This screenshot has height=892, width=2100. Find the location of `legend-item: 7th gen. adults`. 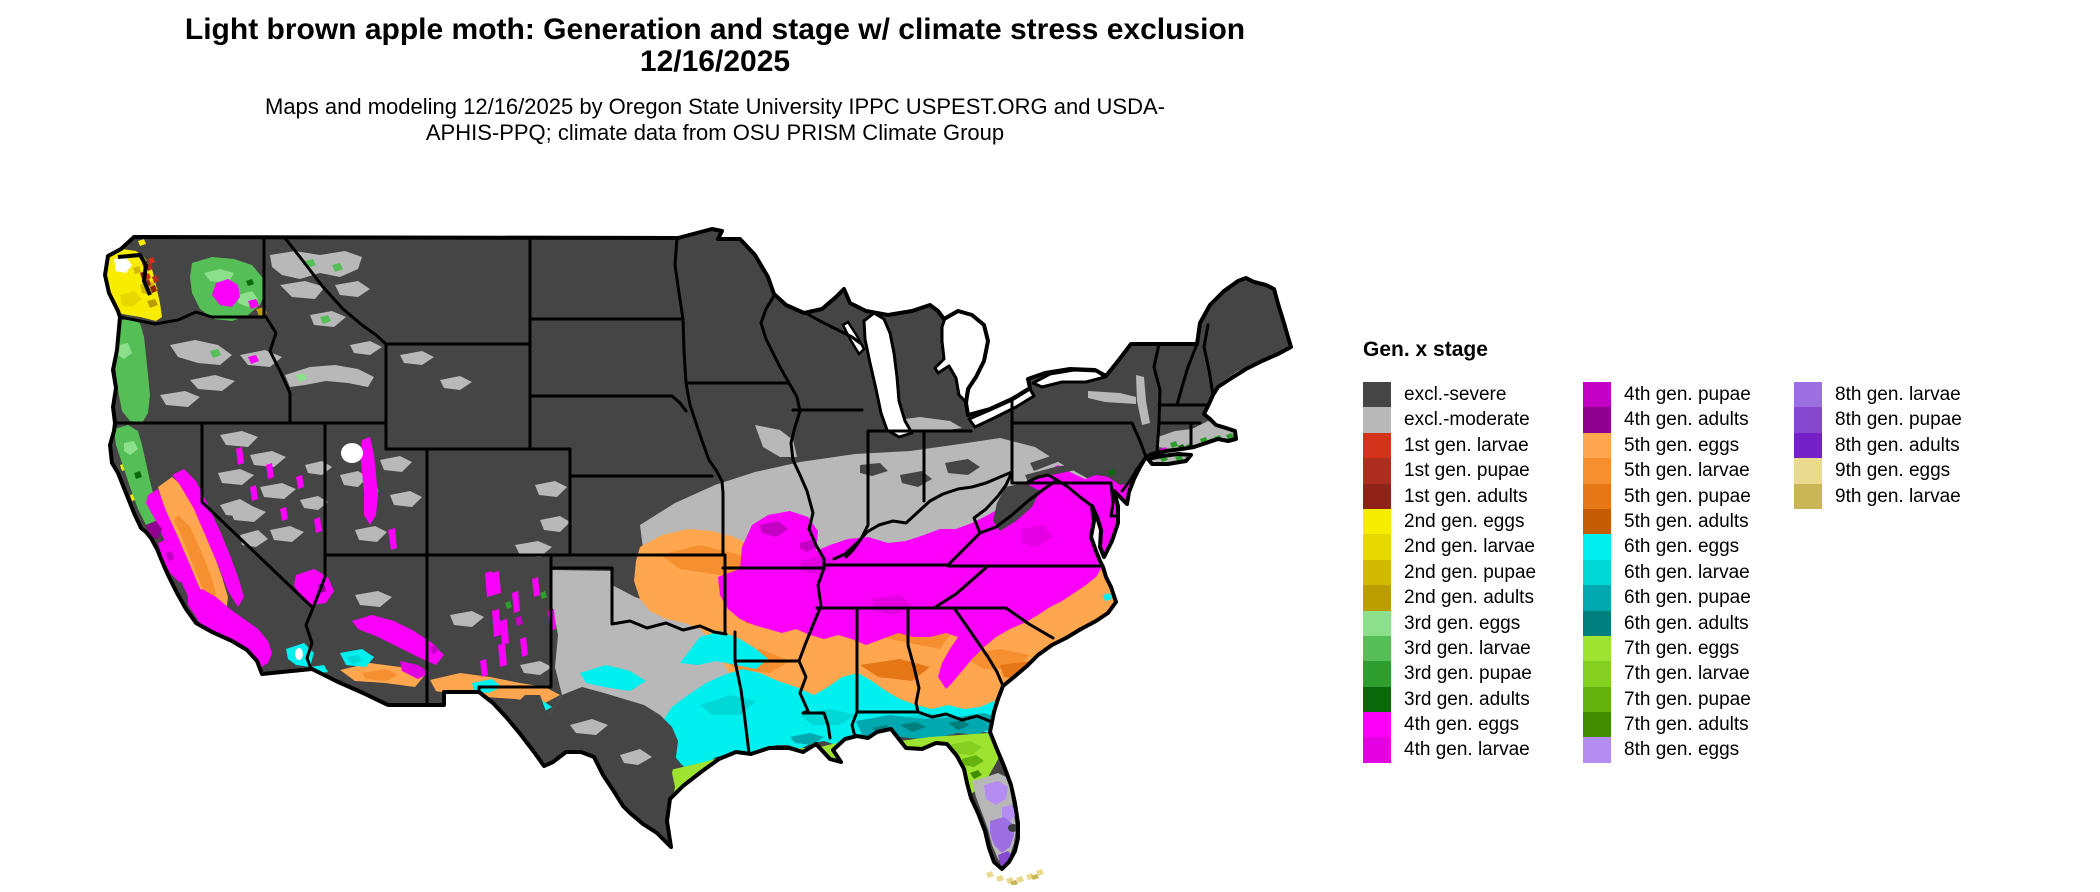

legend-item: 7th gen. adults is located at coordinates (1688, 725).